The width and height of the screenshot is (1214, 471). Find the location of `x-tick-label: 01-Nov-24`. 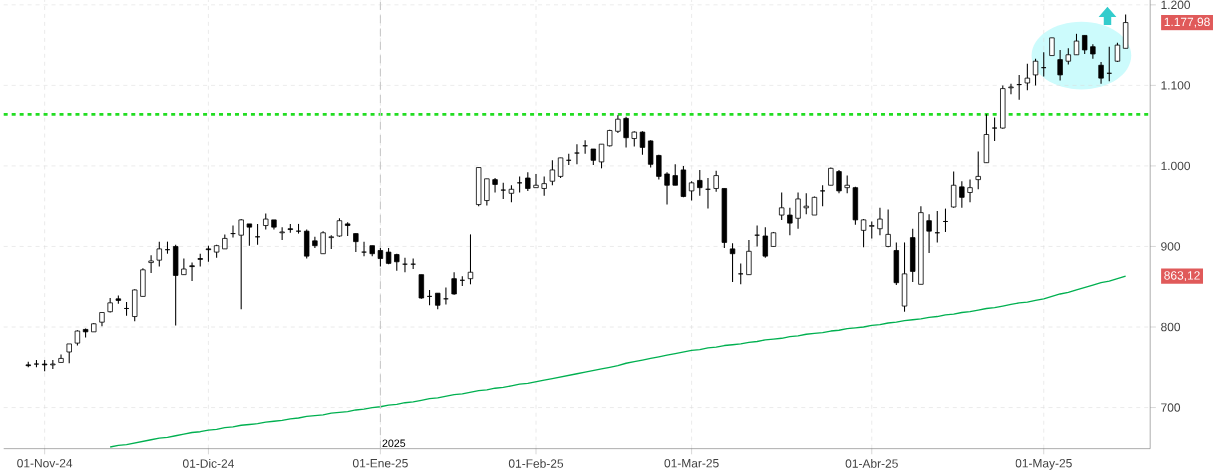

x-tick-label: 01-Nov-24 is located at coordinates (45, 463).